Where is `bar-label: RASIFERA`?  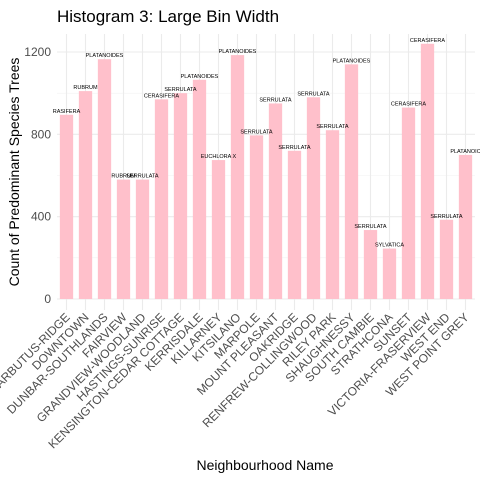
bar-label: RASIFERA is located at coordinates (67, 112).